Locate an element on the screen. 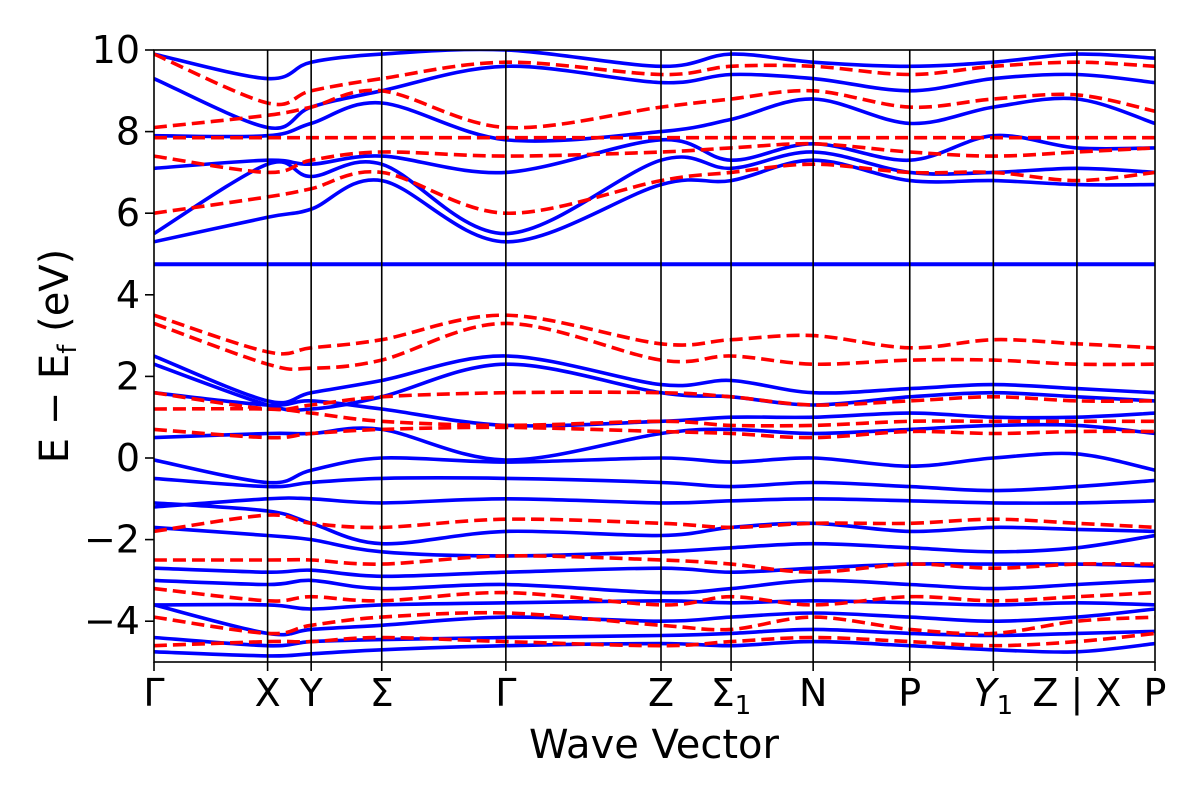 The image size is (1200, 800). y-axis-label-lead: E − E is located at coordinates (55, 409).